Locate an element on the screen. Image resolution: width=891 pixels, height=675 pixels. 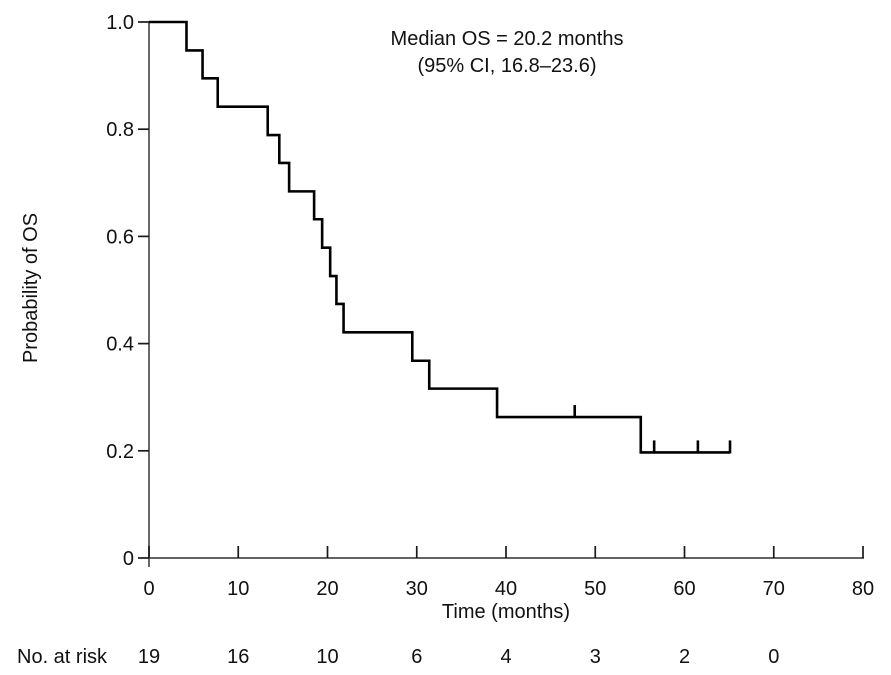
x-tick-label: 80 is located at coordinates (863, 589).